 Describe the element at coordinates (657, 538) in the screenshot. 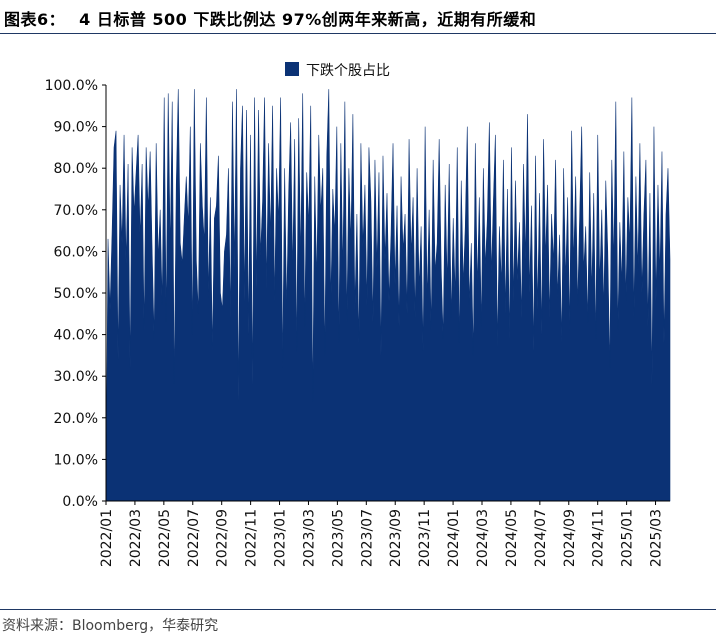

I see `x-tick-label: 2025/03` at that location.